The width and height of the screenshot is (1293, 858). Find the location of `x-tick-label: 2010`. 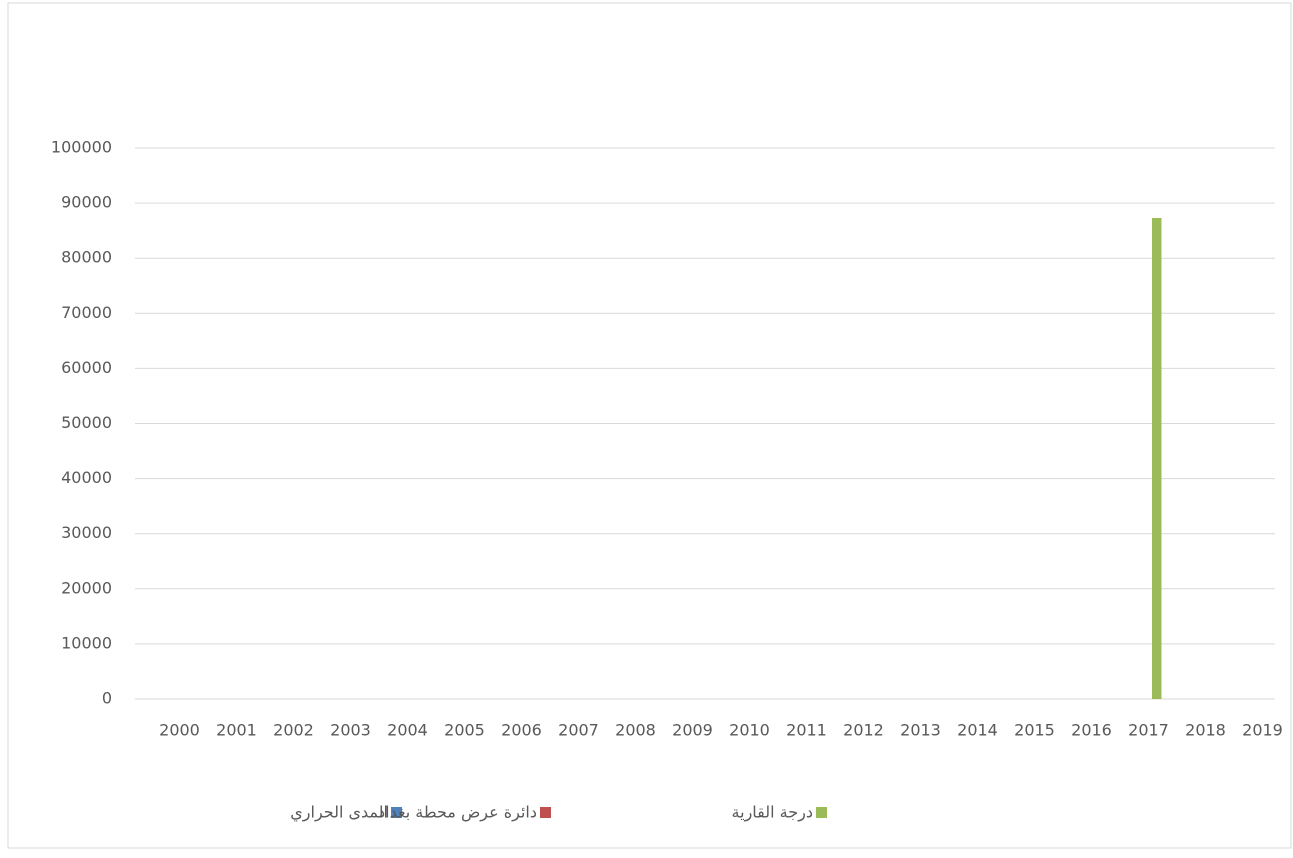

x-tick-label: 2010 is located at coordinates (749, 730).